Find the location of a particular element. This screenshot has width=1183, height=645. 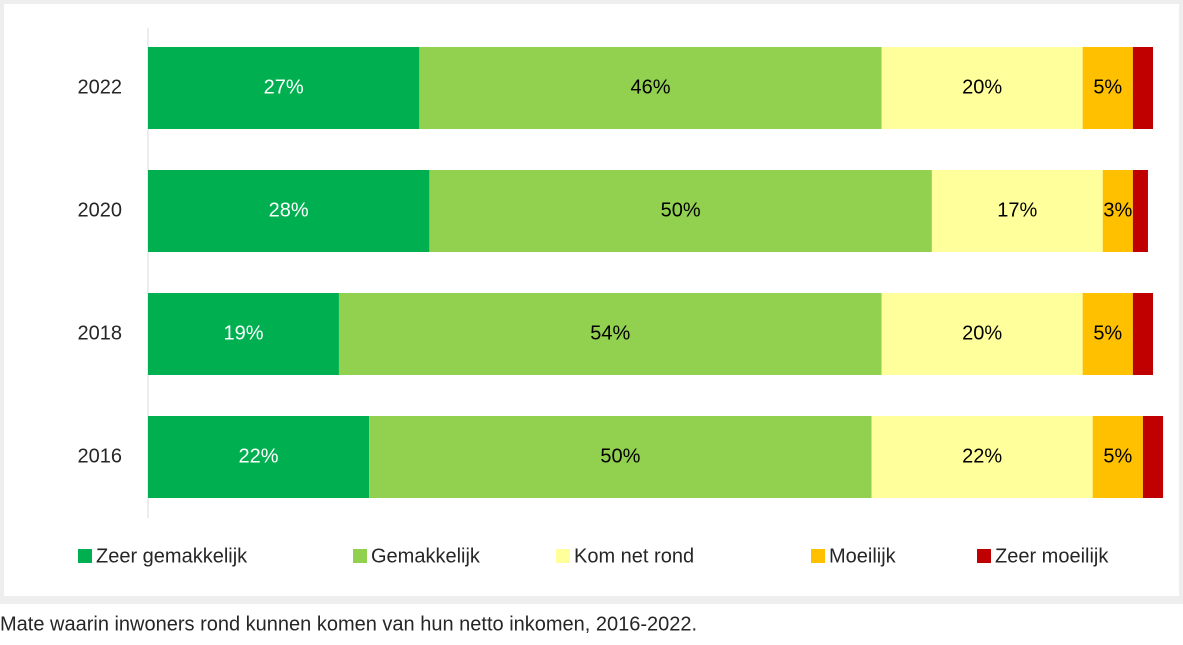

data-label: 27% is located at coordinates (284, 87).